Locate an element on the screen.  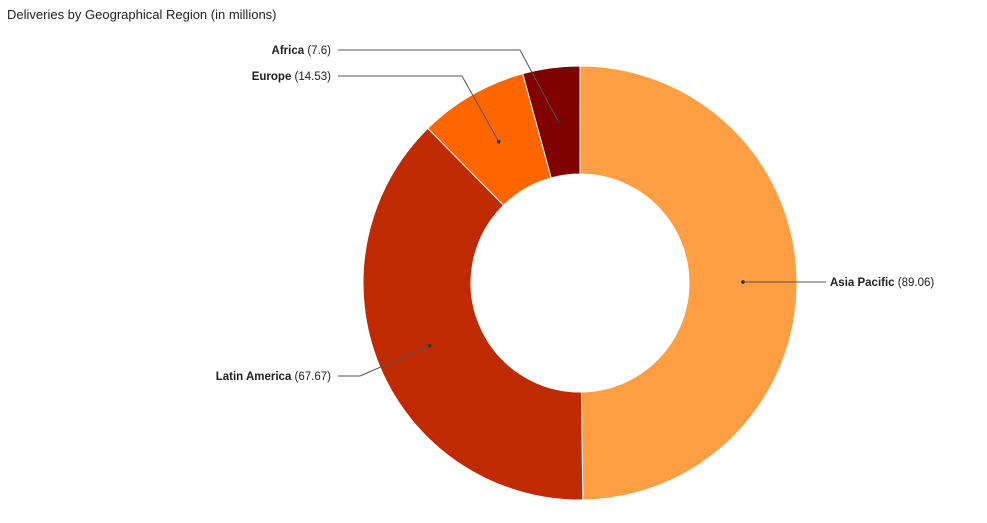
data-label-europe: Europe (14.53) is located at coordinates (291, 77).